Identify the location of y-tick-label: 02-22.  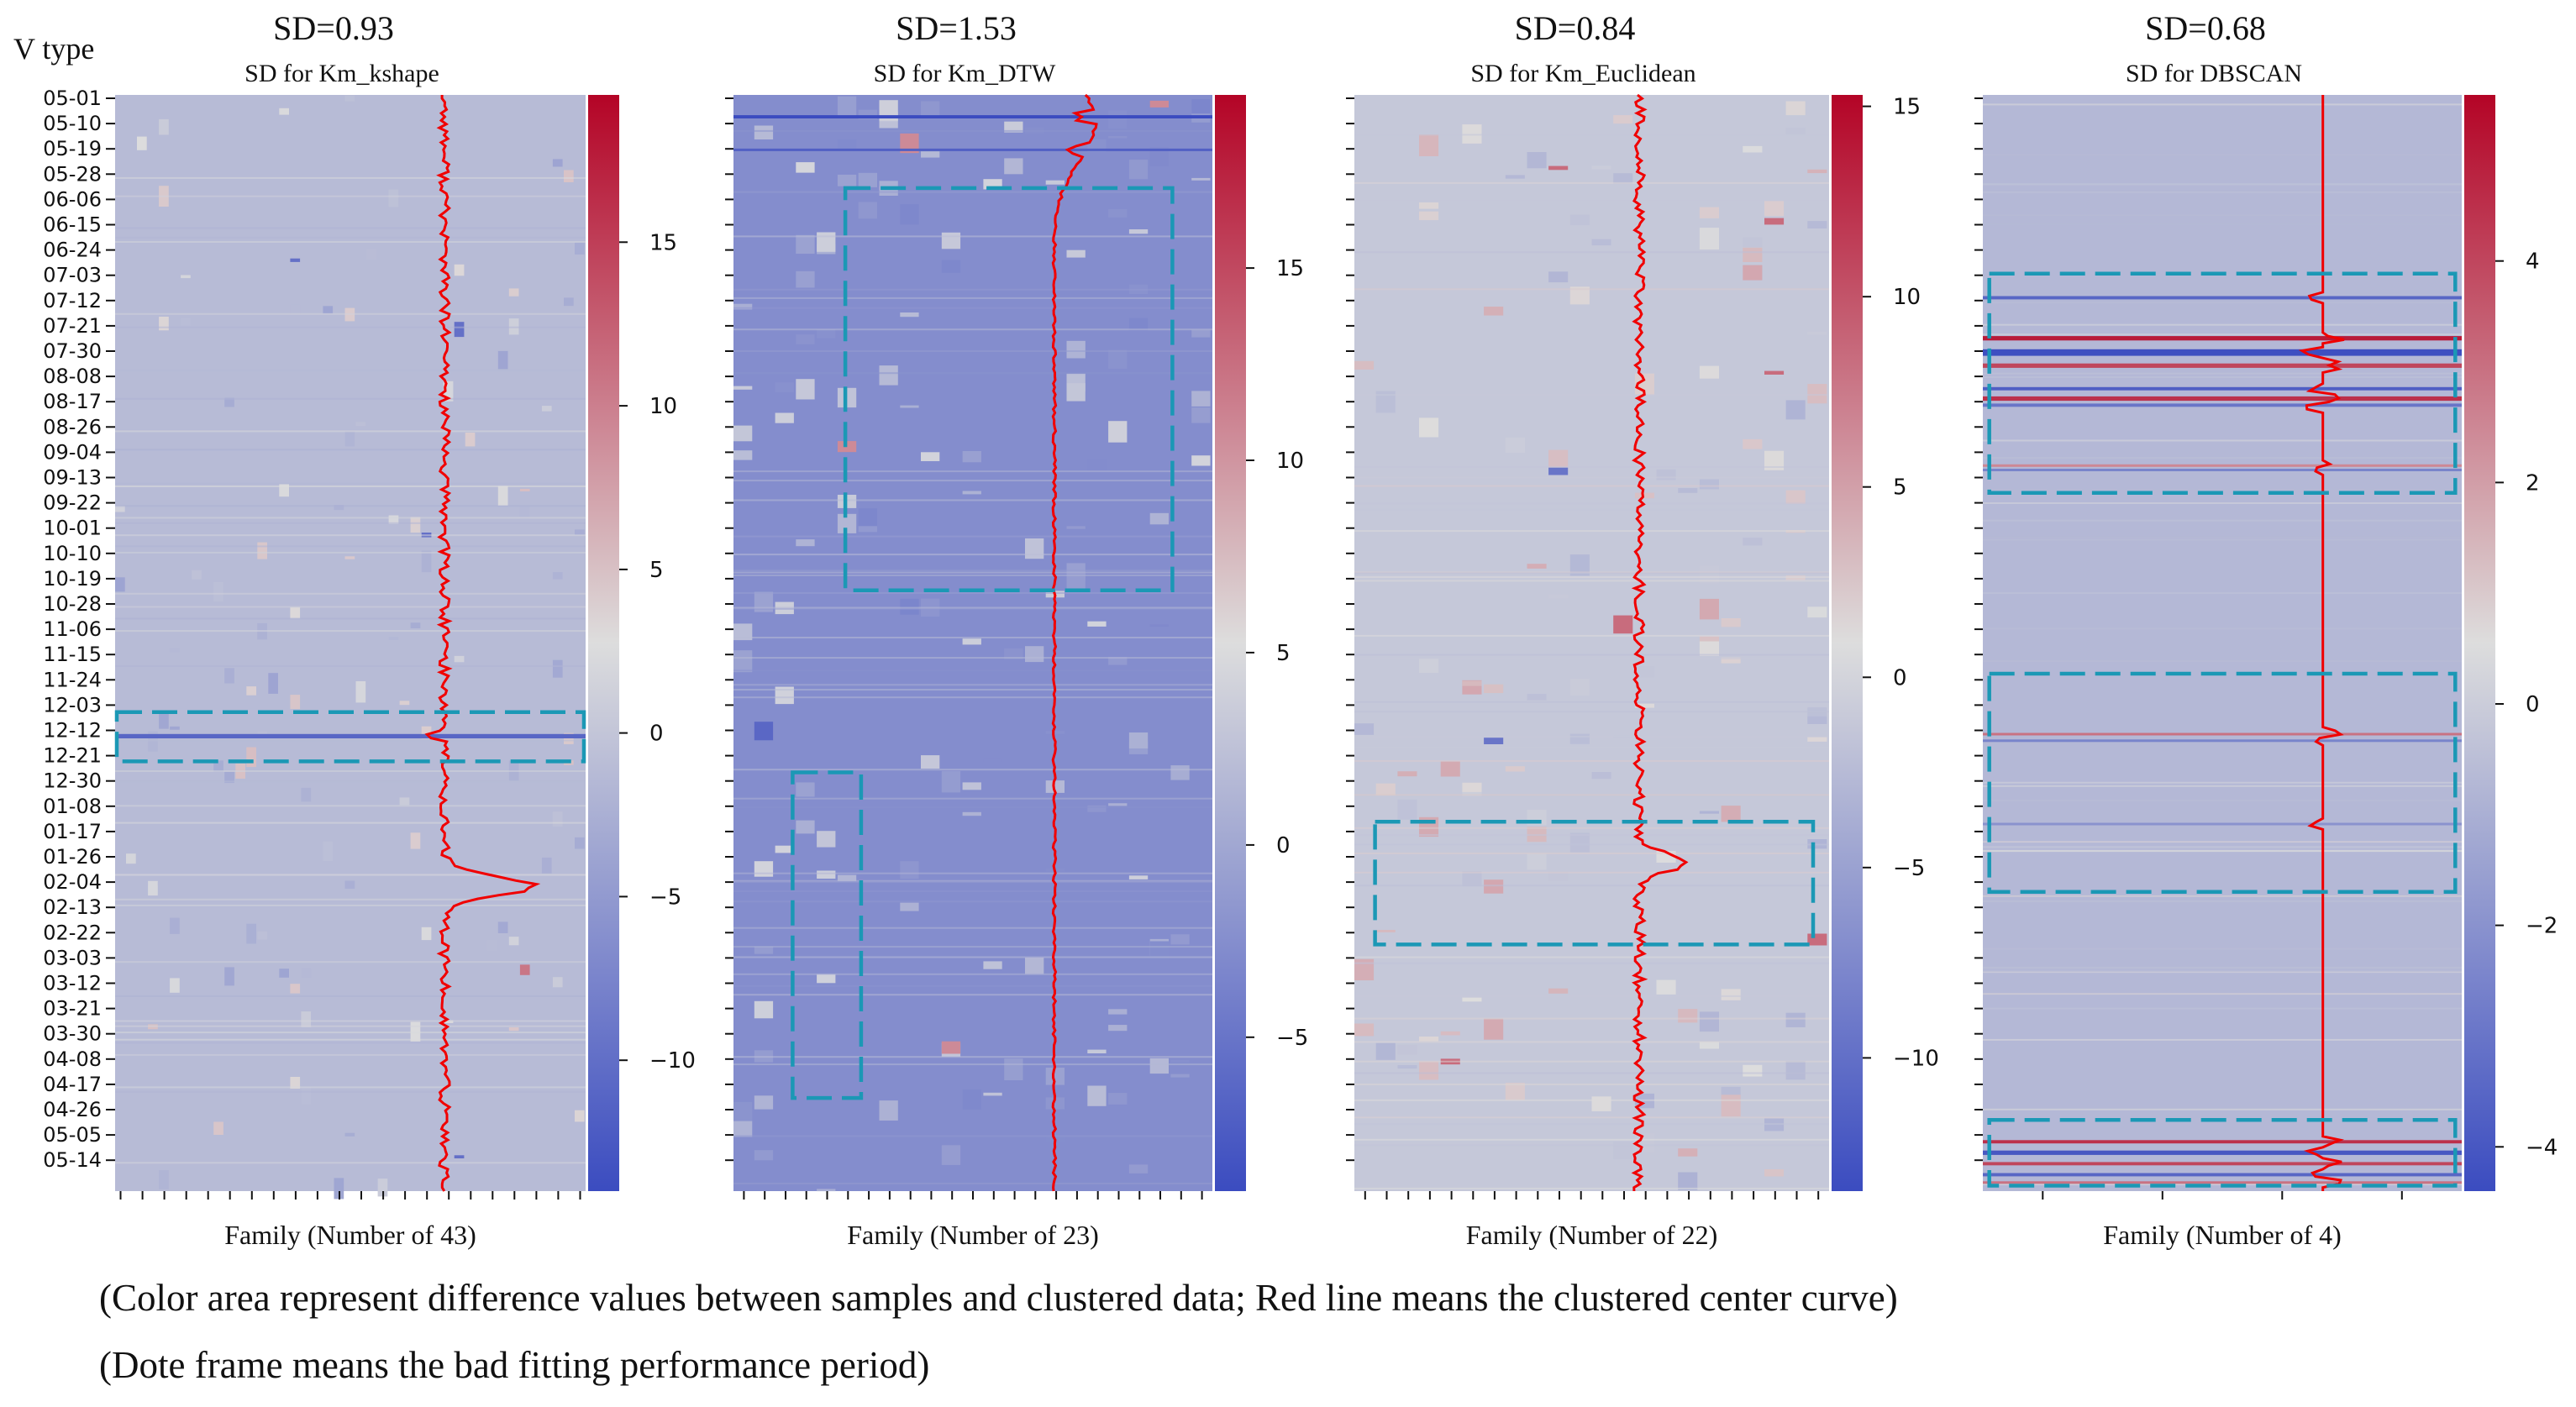
(72, 932).